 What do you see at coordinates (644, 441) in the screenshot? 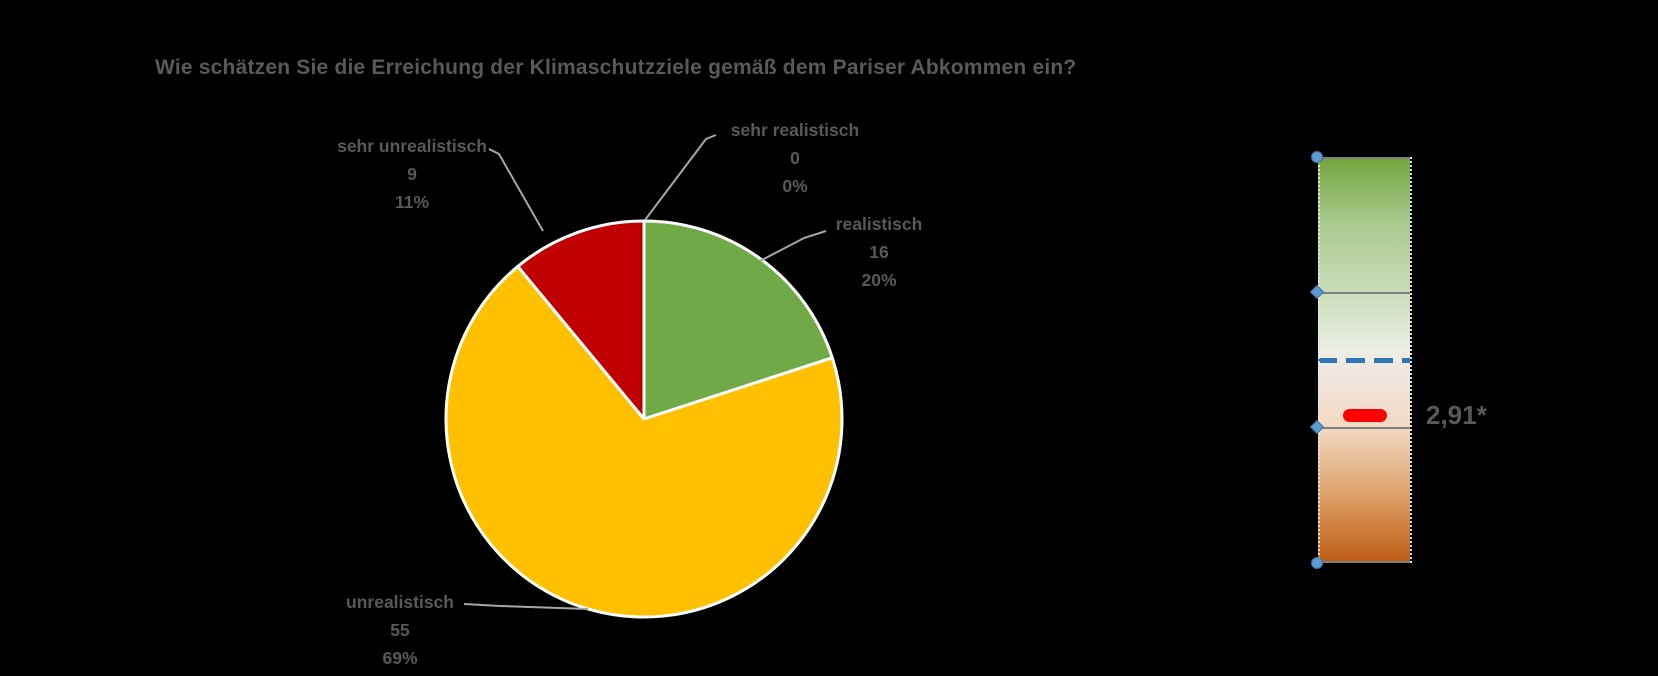
I see `pie-slice-unrealistisch` at bounding box center [644, 441].